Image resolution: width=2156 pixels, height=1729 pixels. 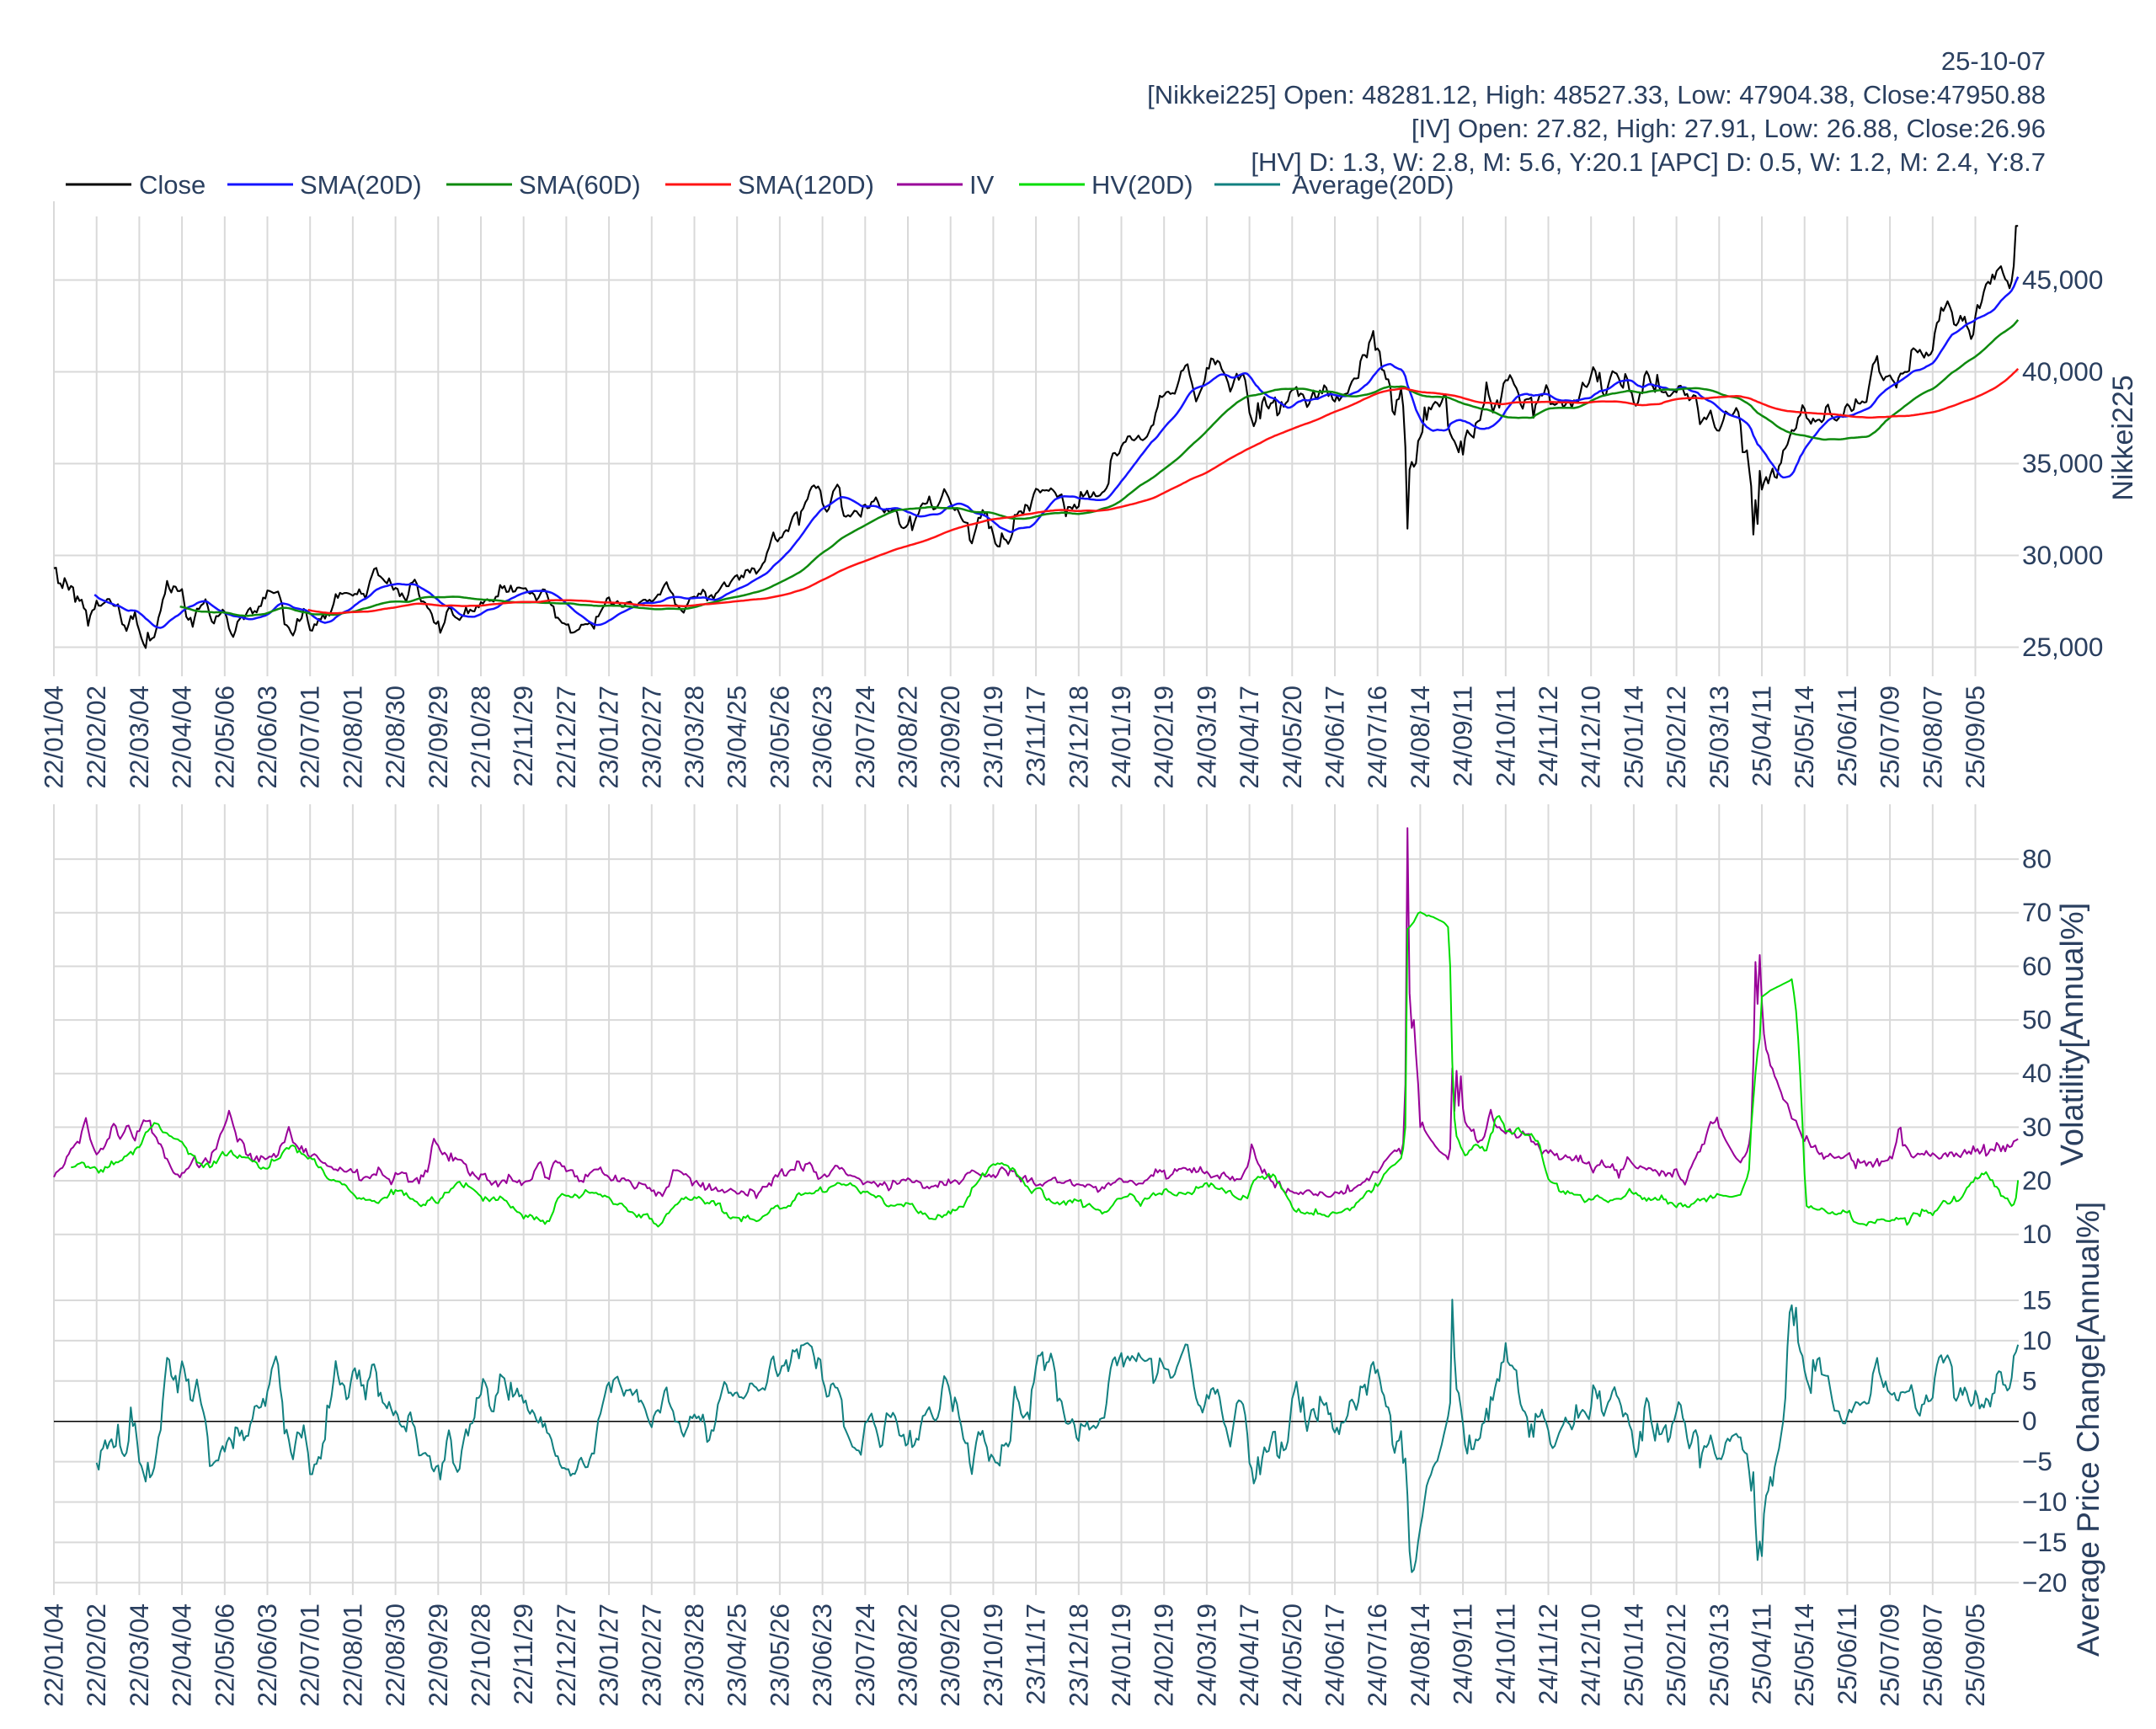 I want to click on svg-text: 25,000, so click(x=2062, y=647).